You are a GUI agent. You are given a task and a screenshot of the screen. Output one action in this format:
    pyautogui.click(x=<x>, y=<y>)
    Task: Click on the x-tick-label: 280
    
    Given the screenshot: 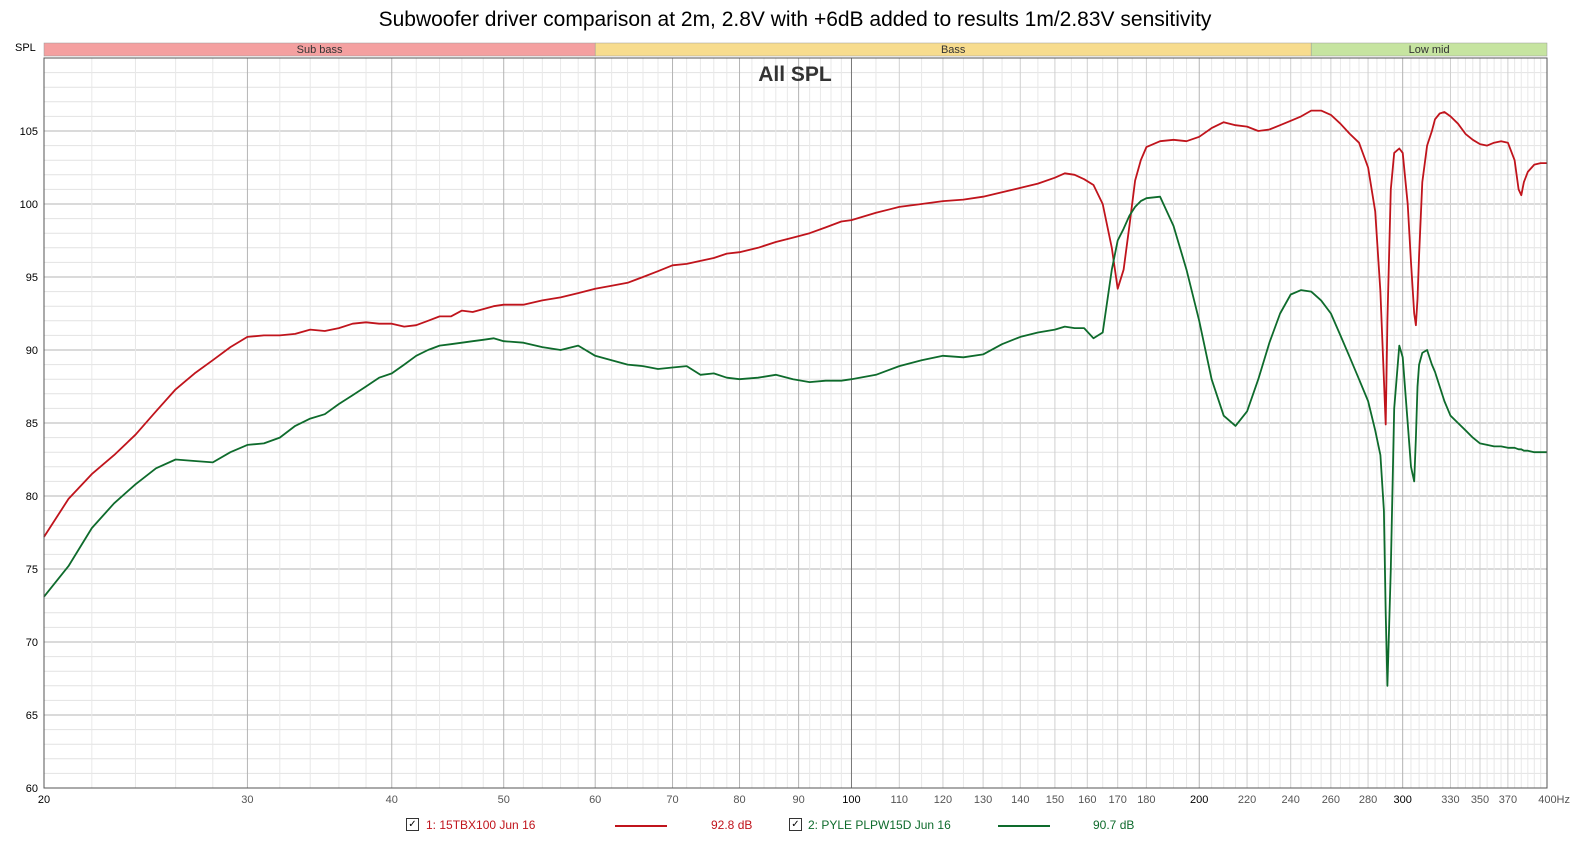 What is the action you would take?
    pyautogui.click(x=1368, y=800)
    